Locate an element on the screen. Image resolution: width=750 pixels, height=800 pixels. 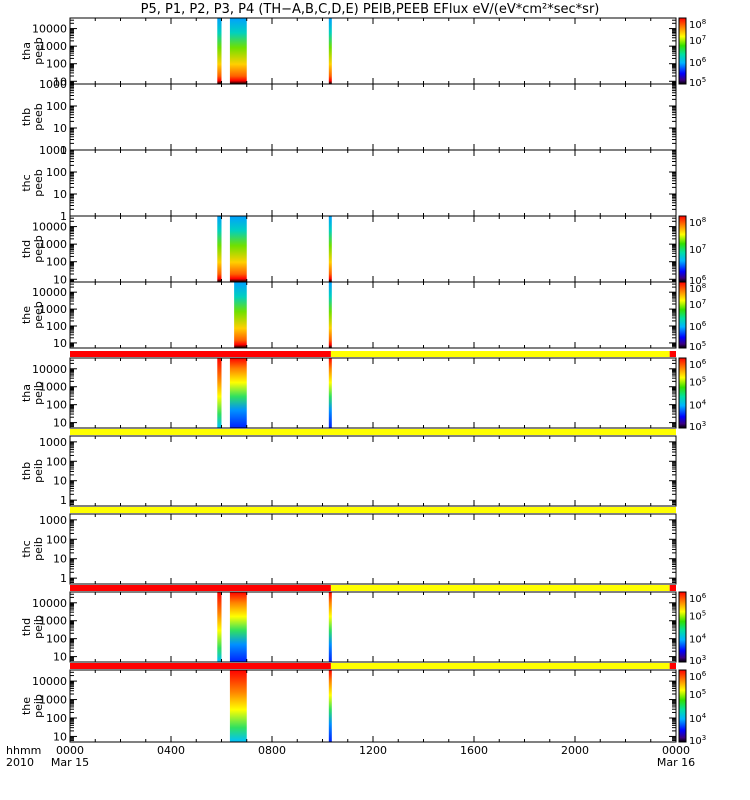
panel-tha-peib: 10000 1000 100 10 tha peib 10⁶ 10⁵ 10⁴ 10³ is located at coordinates (363, 392).